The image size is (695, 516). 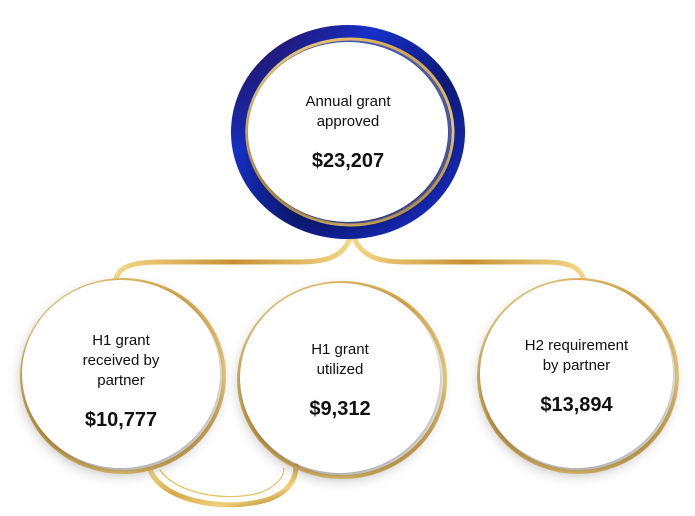 I want to click on bottom-link-arc, so click(x=223, y=485).